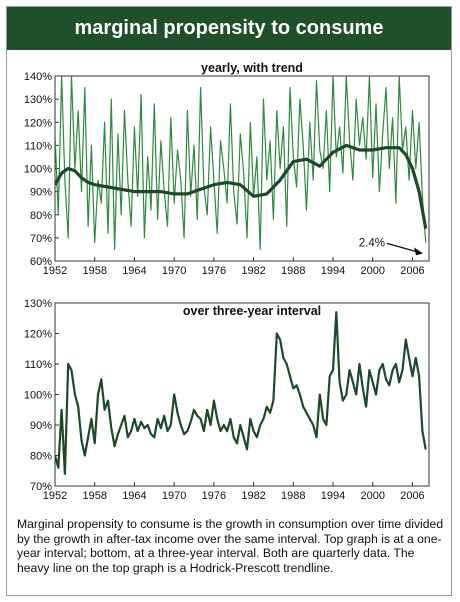 The width and height of the screenshot is (460, 602). I want to click on top-arrow-head, so click(419, 251).